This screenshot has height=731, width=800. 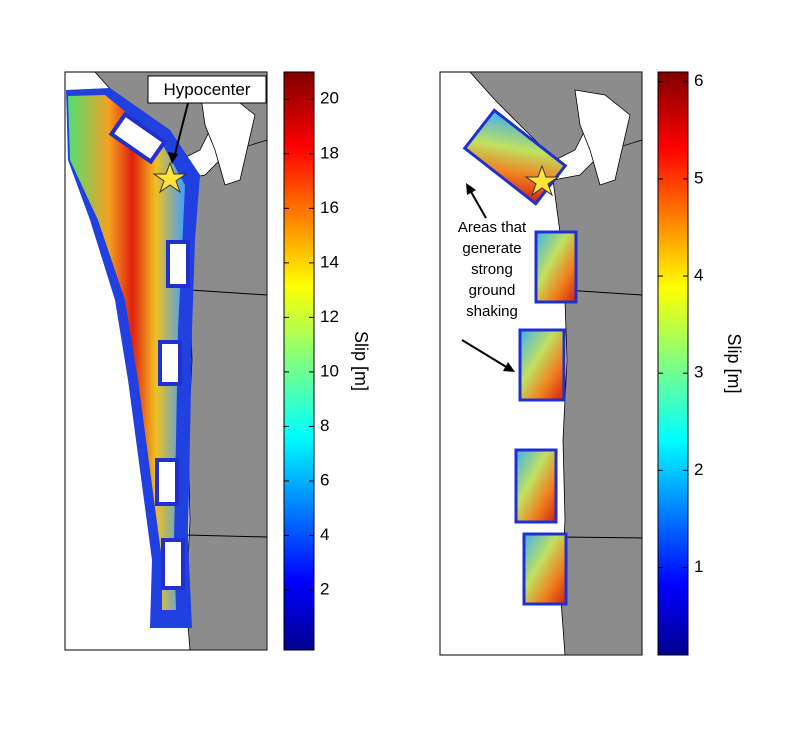 What do you see at coordinates (698, 372) in the screenshot?
I see `colorbar-tick-label: 3` at bounding box center [698, 372].